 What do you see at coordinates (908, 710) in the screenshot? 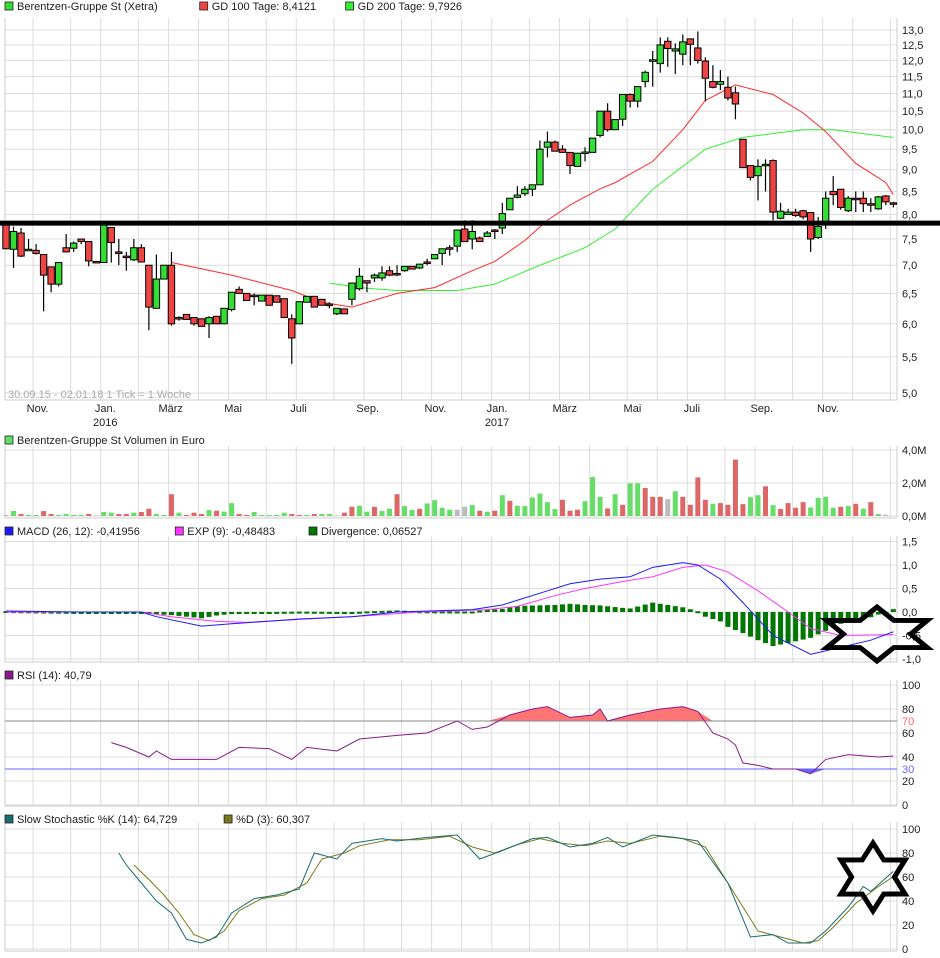
I see `rsi-ytick: 80` at bounding box center [908, 710].